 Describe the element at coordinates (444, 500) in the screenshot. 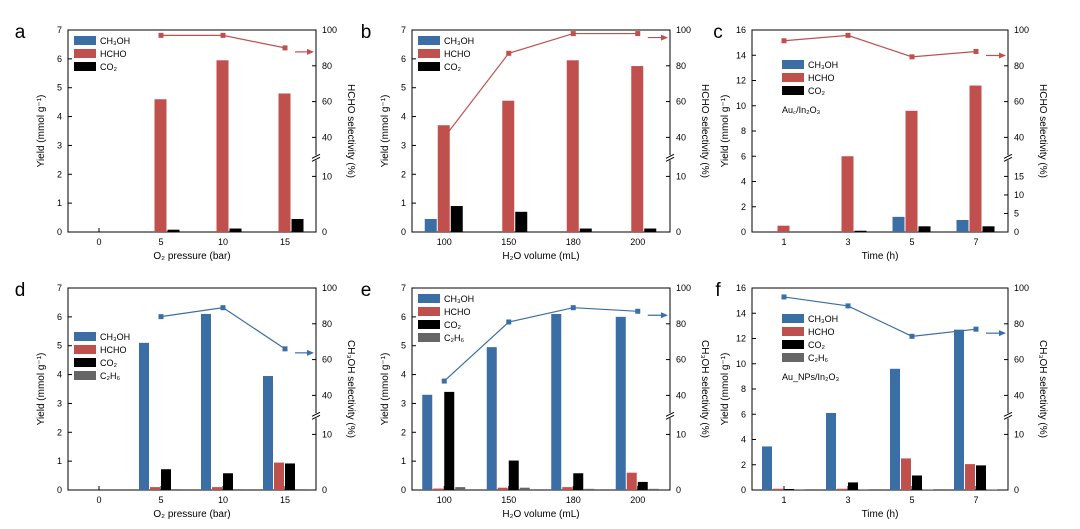

I see `x-tick-label: 100` at that location.